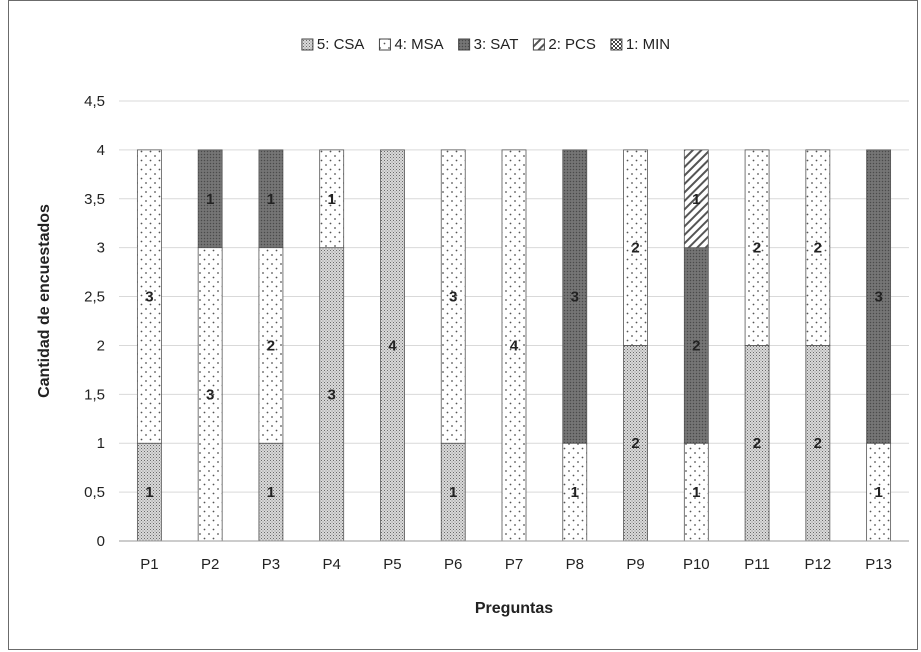 The image size is (921, 652). Describe the element at coordinates (648, 44) in the screenshot. I see `legend-label: 1: MIN` at that location.